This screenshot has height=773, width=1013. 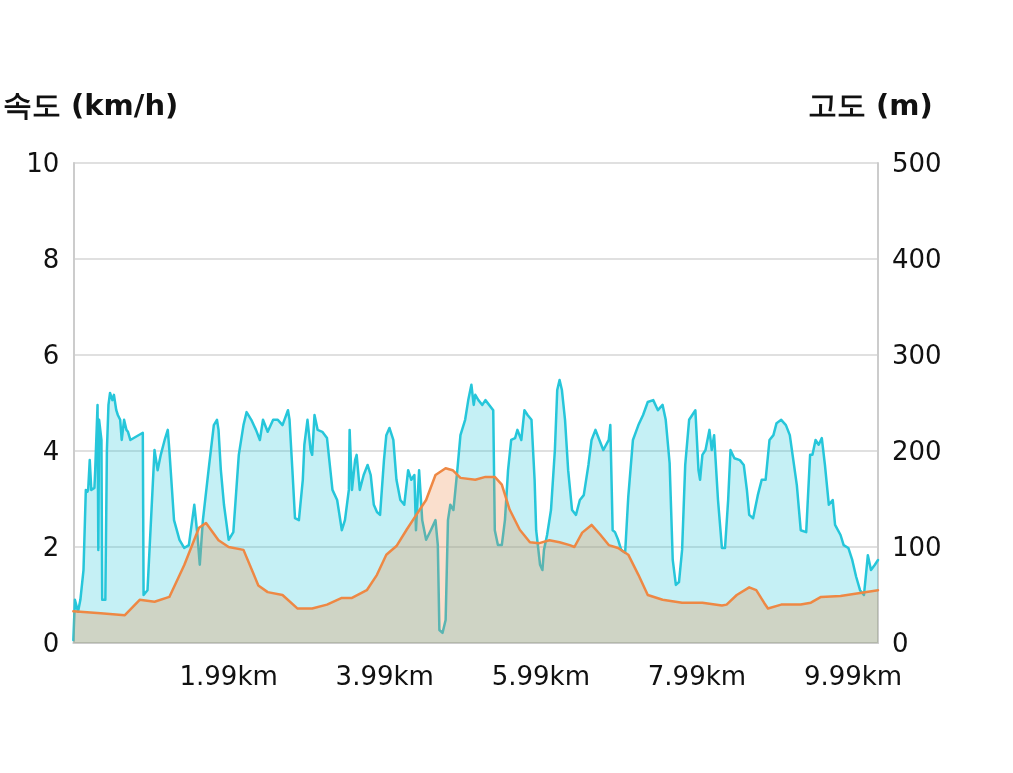 I want to click on y-axis-title: 속도 (km/h), so click(x=90, y=104).